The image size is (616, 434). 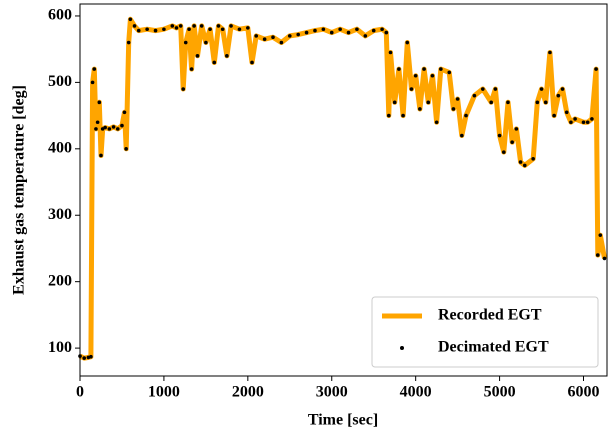 What do you see at coordinates (485, 332) in the screenshot?
I see `legend-box` at bounding box center [485, 332].